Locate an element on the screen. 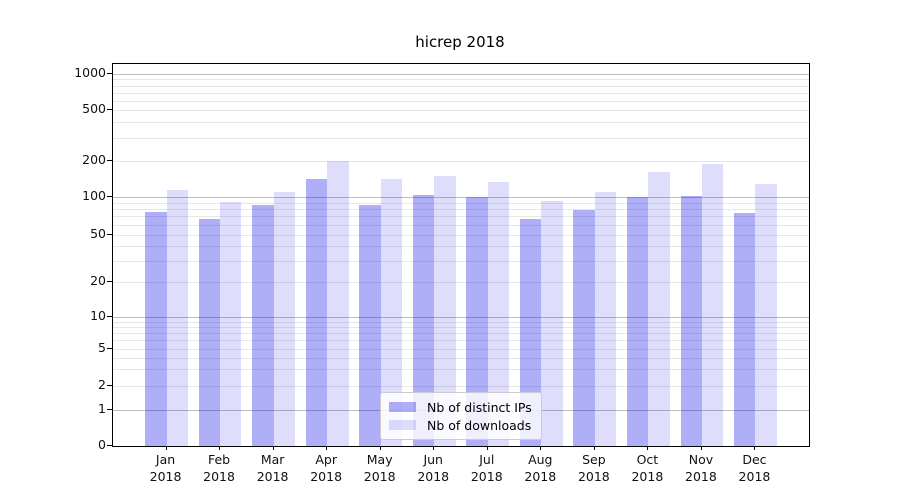 This screenshot has width=900, height=500. bar-ips-jan is located at coordinates (156, 328).